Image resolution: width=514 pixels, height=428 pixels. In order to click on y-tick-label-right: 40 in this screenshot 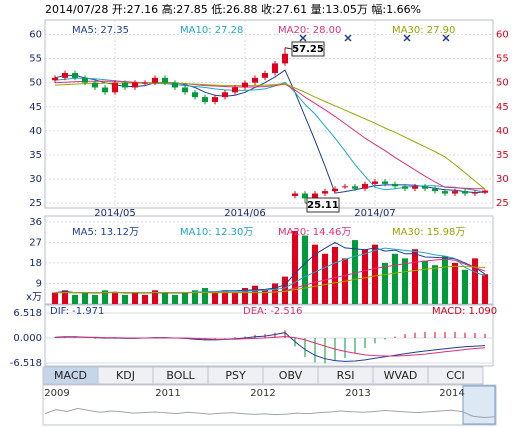, I will do `click(502, 131)`.